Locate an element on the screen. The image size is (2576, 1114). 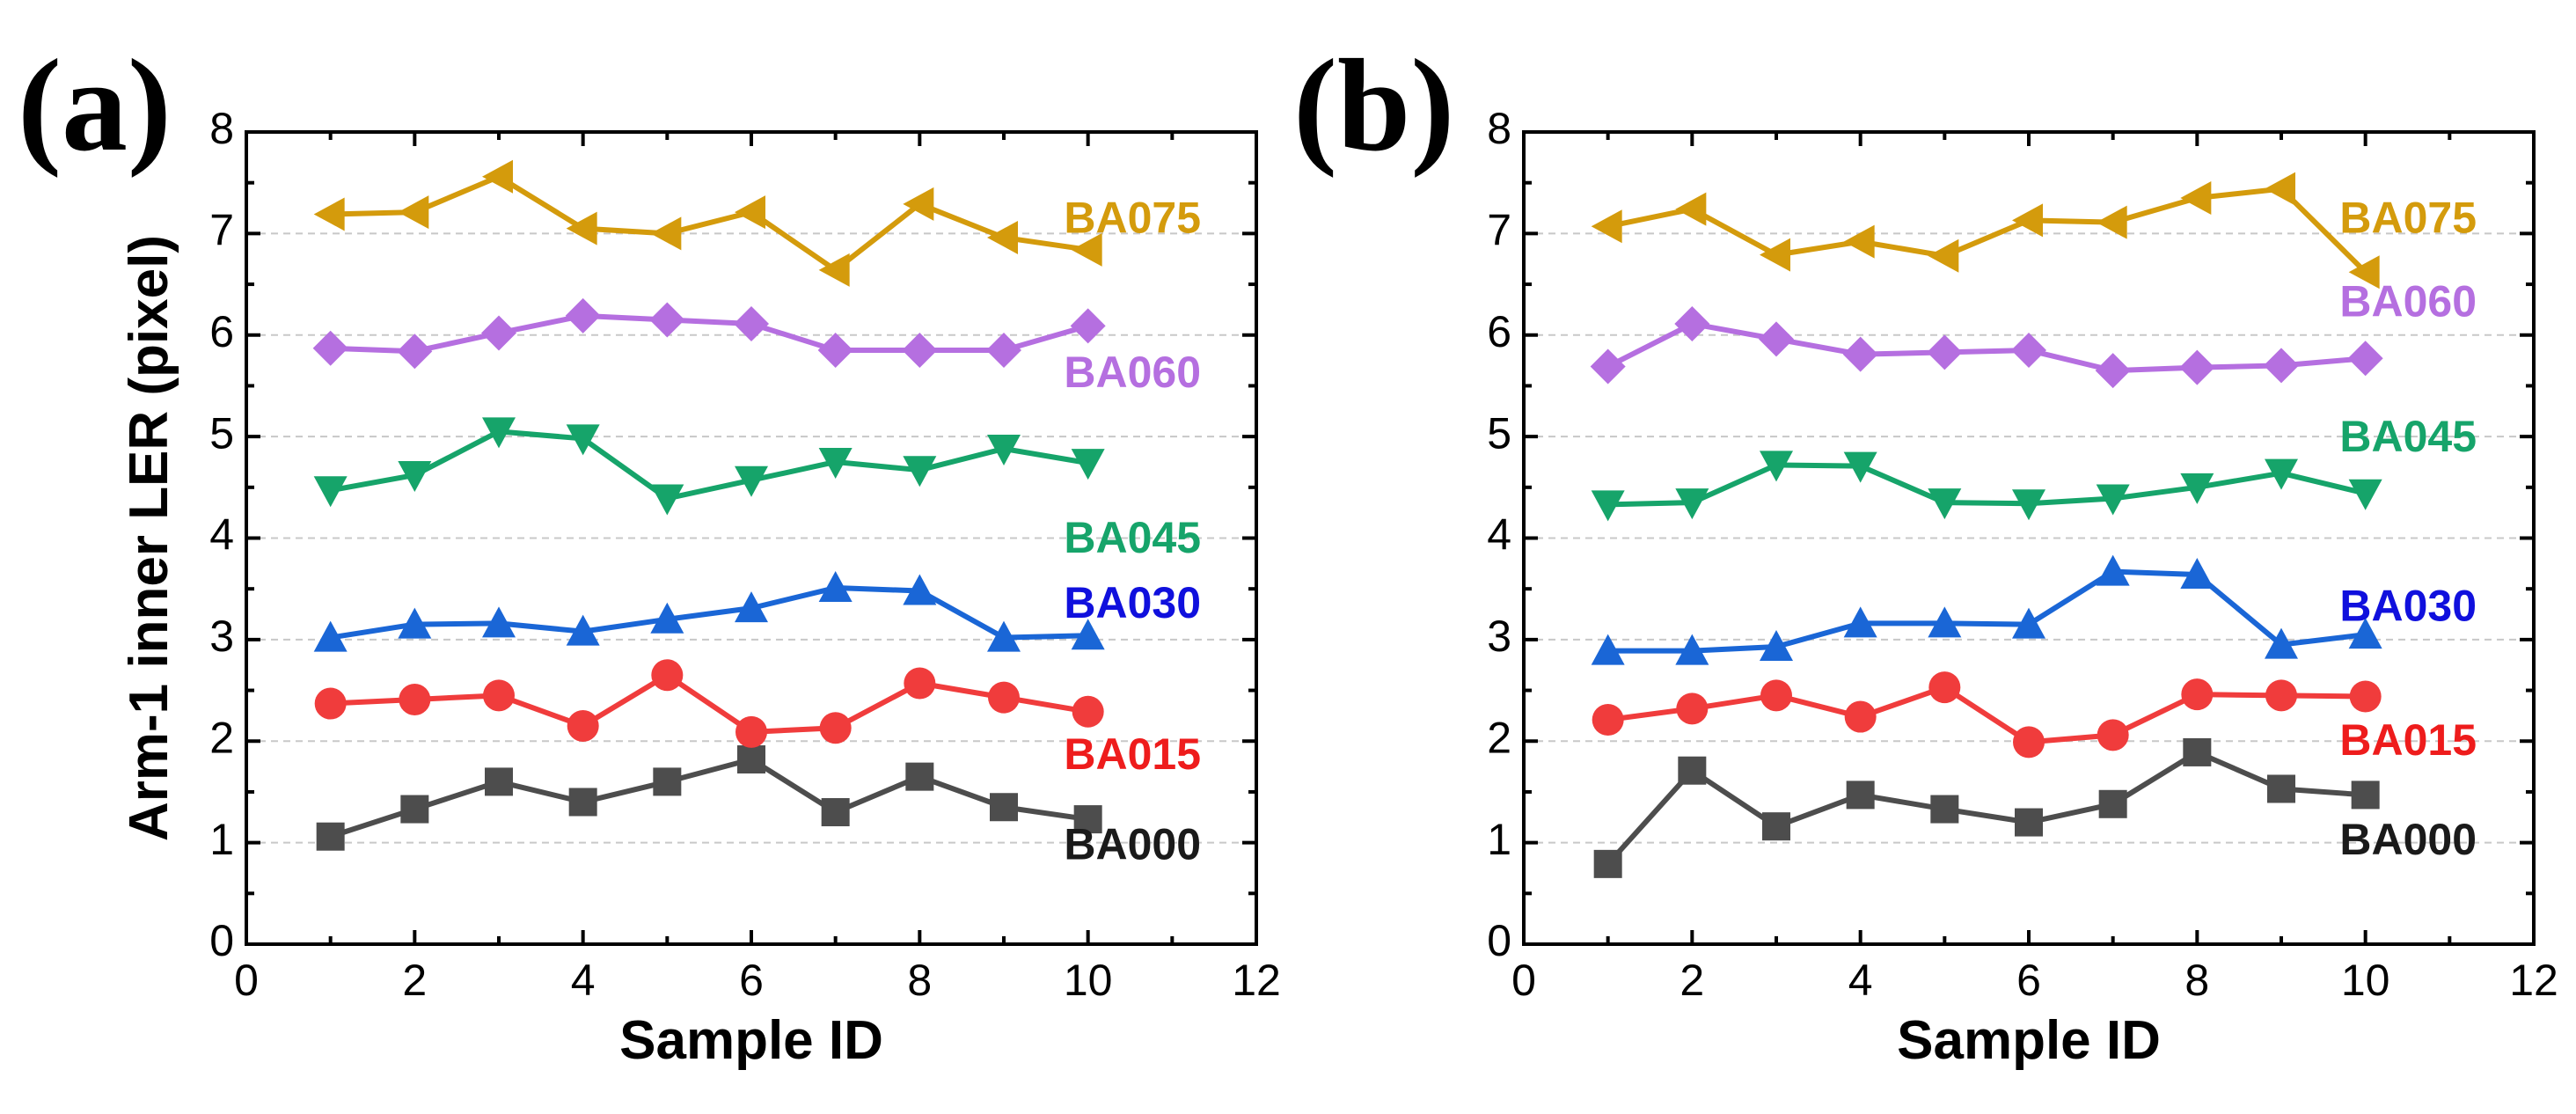
series-label: BA060 is located at coordinates (1132, 372).